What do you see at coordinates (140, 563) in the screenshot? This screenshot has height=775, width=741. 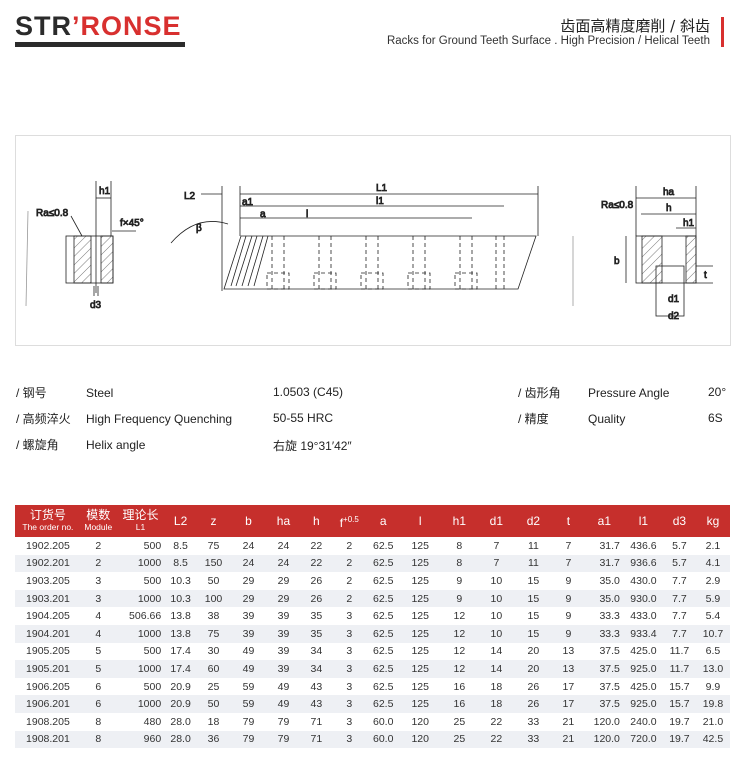 I see `table-cell: 1000` at bounding box center [140, 563].